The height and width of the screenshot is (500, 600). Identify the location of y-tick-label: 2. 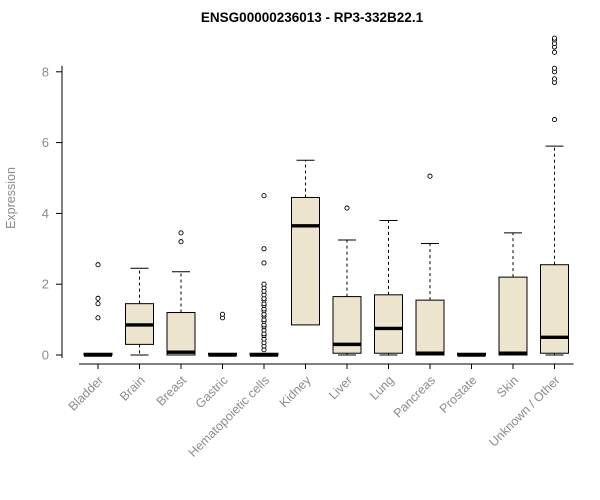
(45, 284).